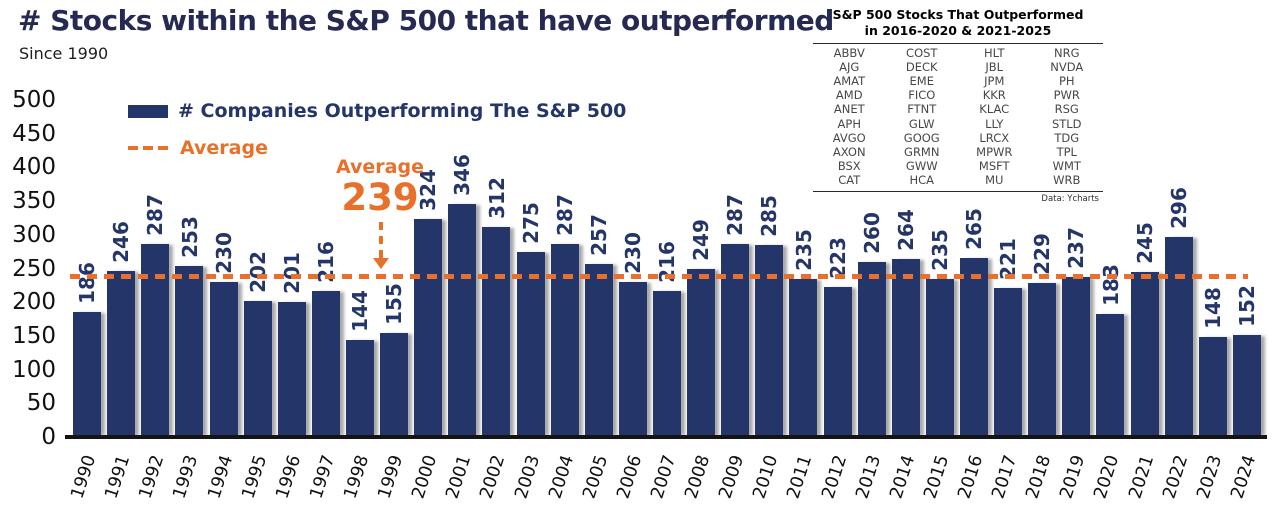  I want to click on x-axis-year-label: 1999, so click(391, 477).